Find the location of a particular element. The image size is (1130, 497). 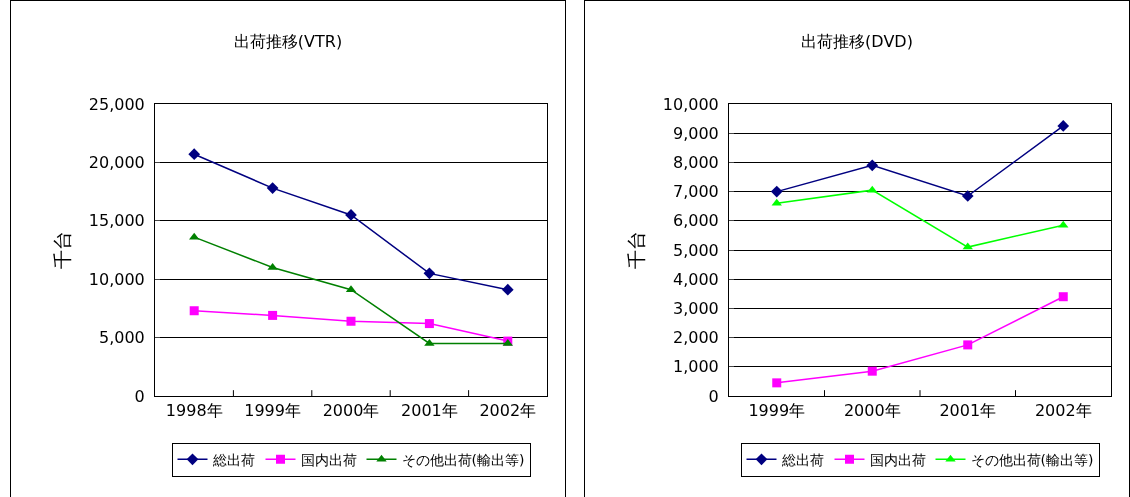

y-tick-label: 6,000 is located at coordinates (695, 221).